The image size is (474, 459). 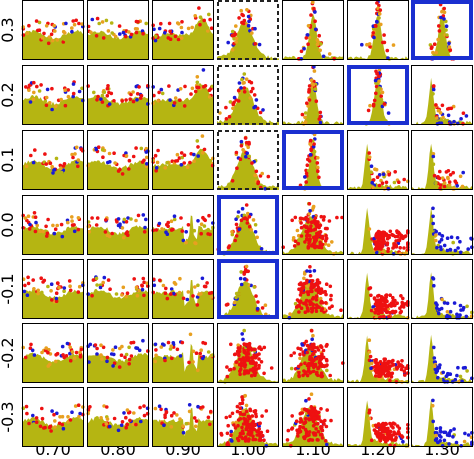 I want to click on base-distribution, so click(x=248, y=234).